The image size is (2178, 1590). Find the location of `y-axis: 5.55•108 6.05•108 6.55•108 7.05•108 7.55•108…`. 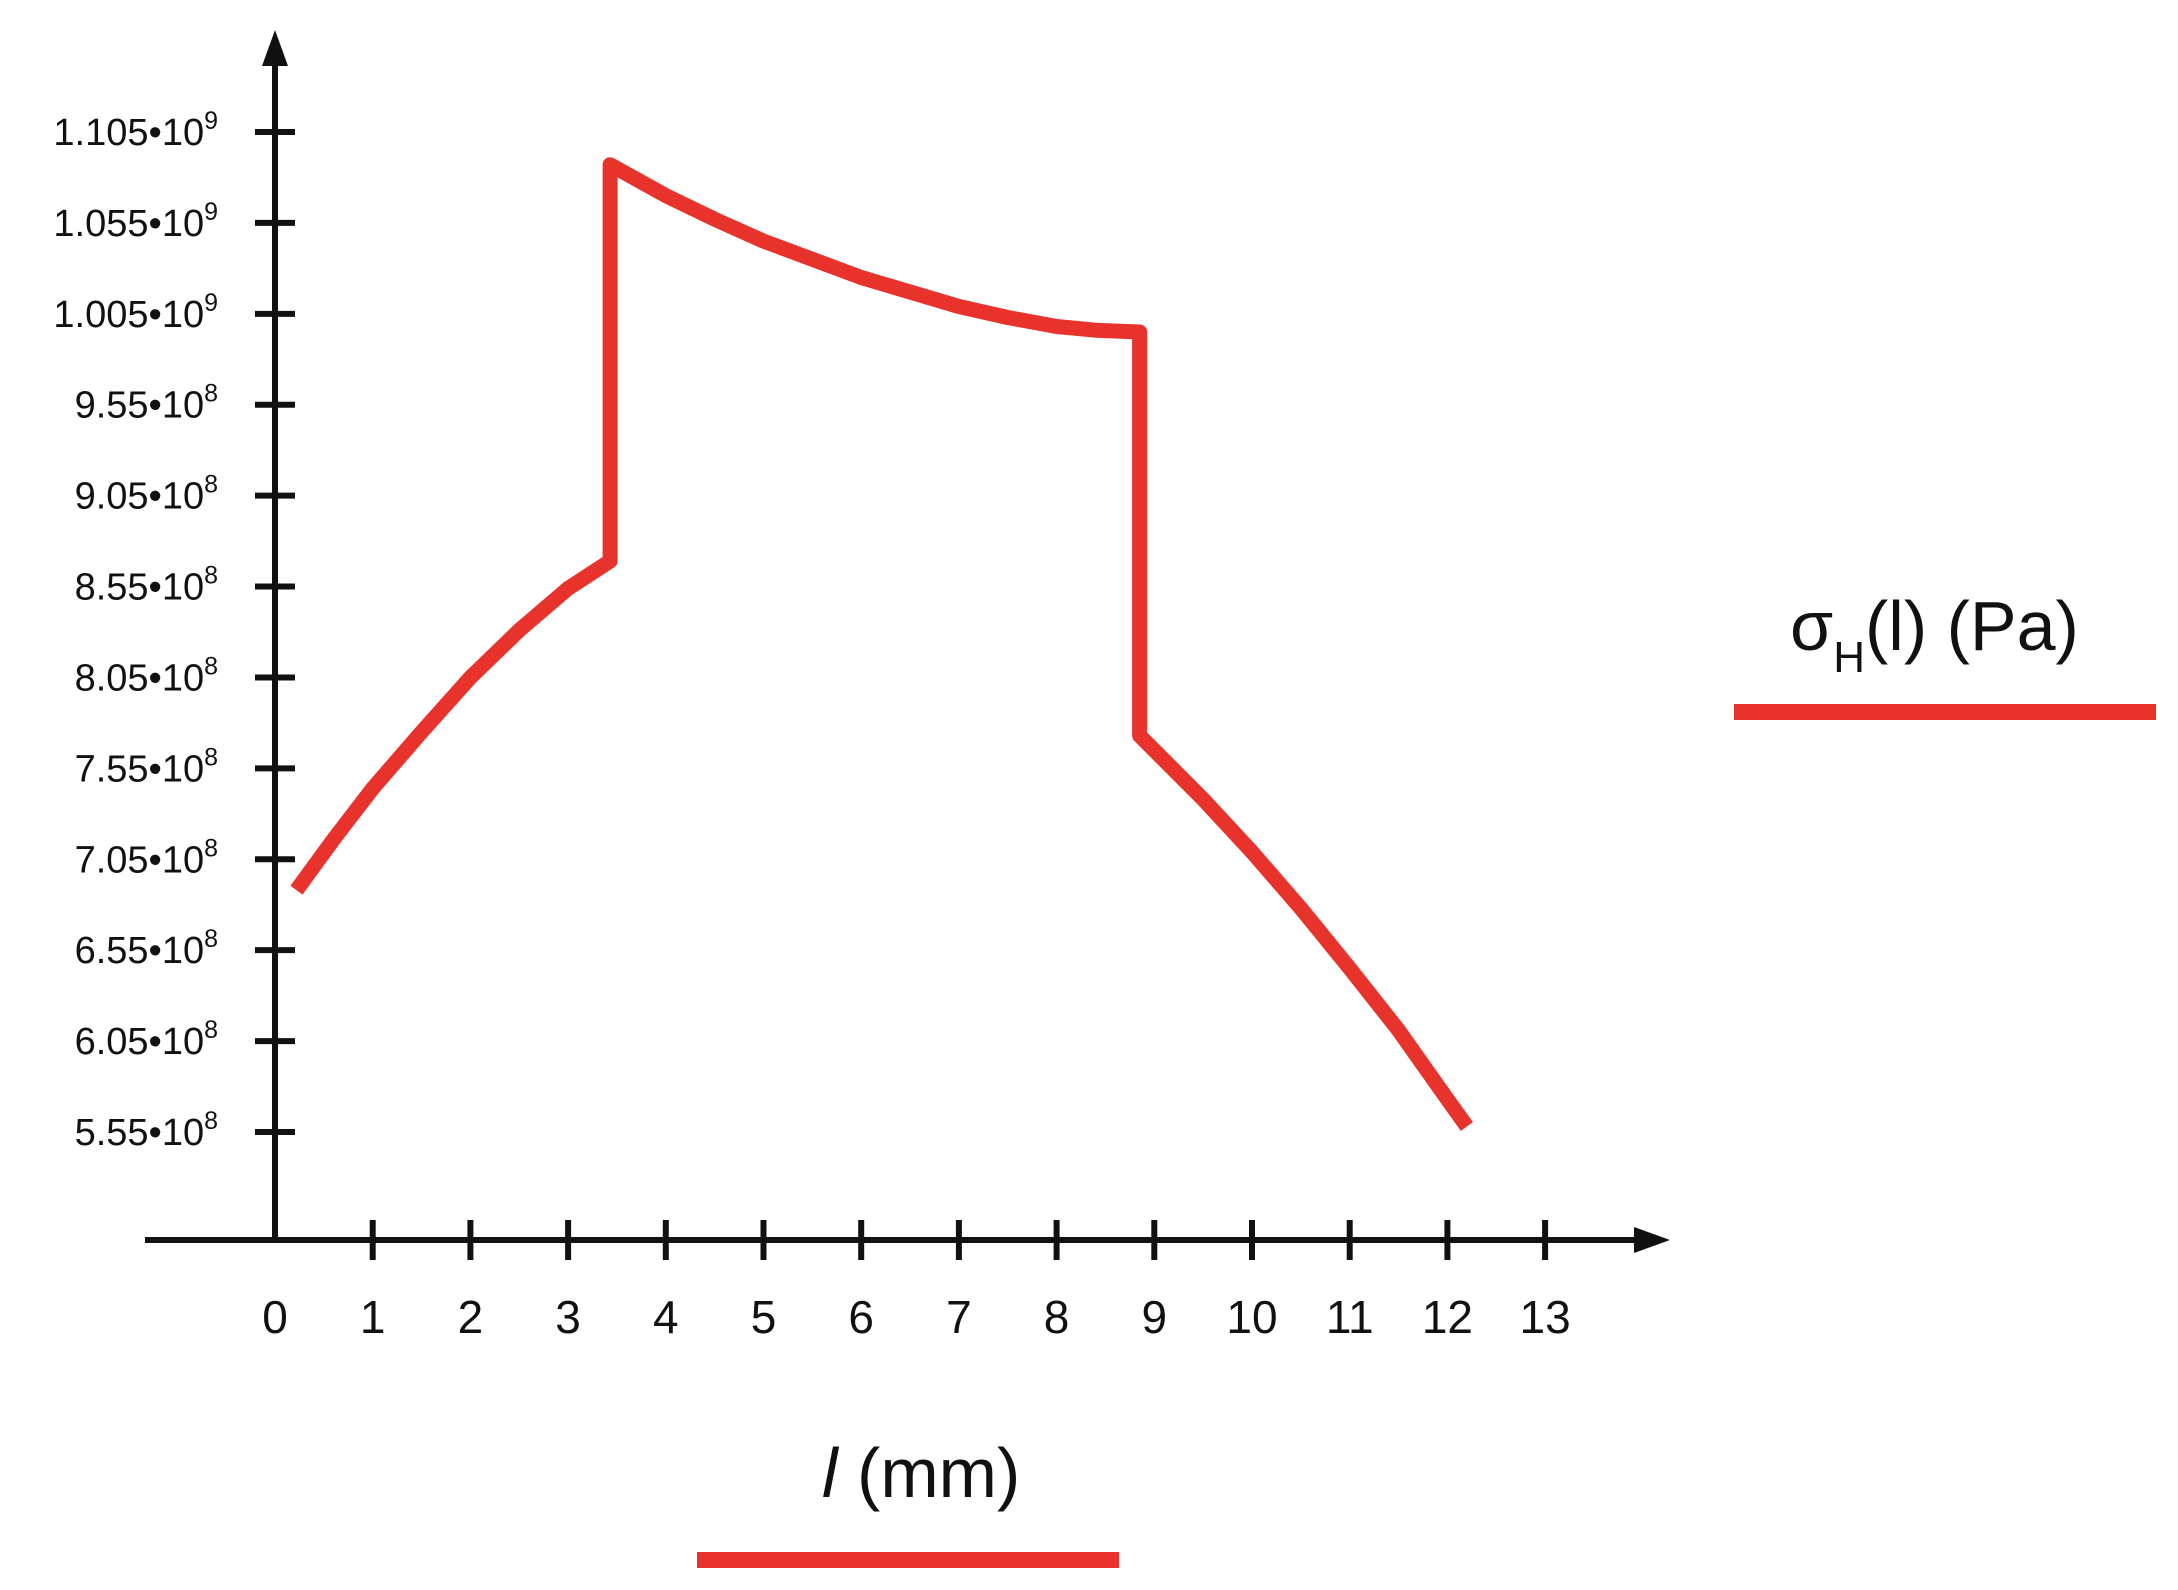

y-axis: 5.55•108 6.05•108 6.55•108 7.05•108 7.55•108… is located at coordinates (174, 635).